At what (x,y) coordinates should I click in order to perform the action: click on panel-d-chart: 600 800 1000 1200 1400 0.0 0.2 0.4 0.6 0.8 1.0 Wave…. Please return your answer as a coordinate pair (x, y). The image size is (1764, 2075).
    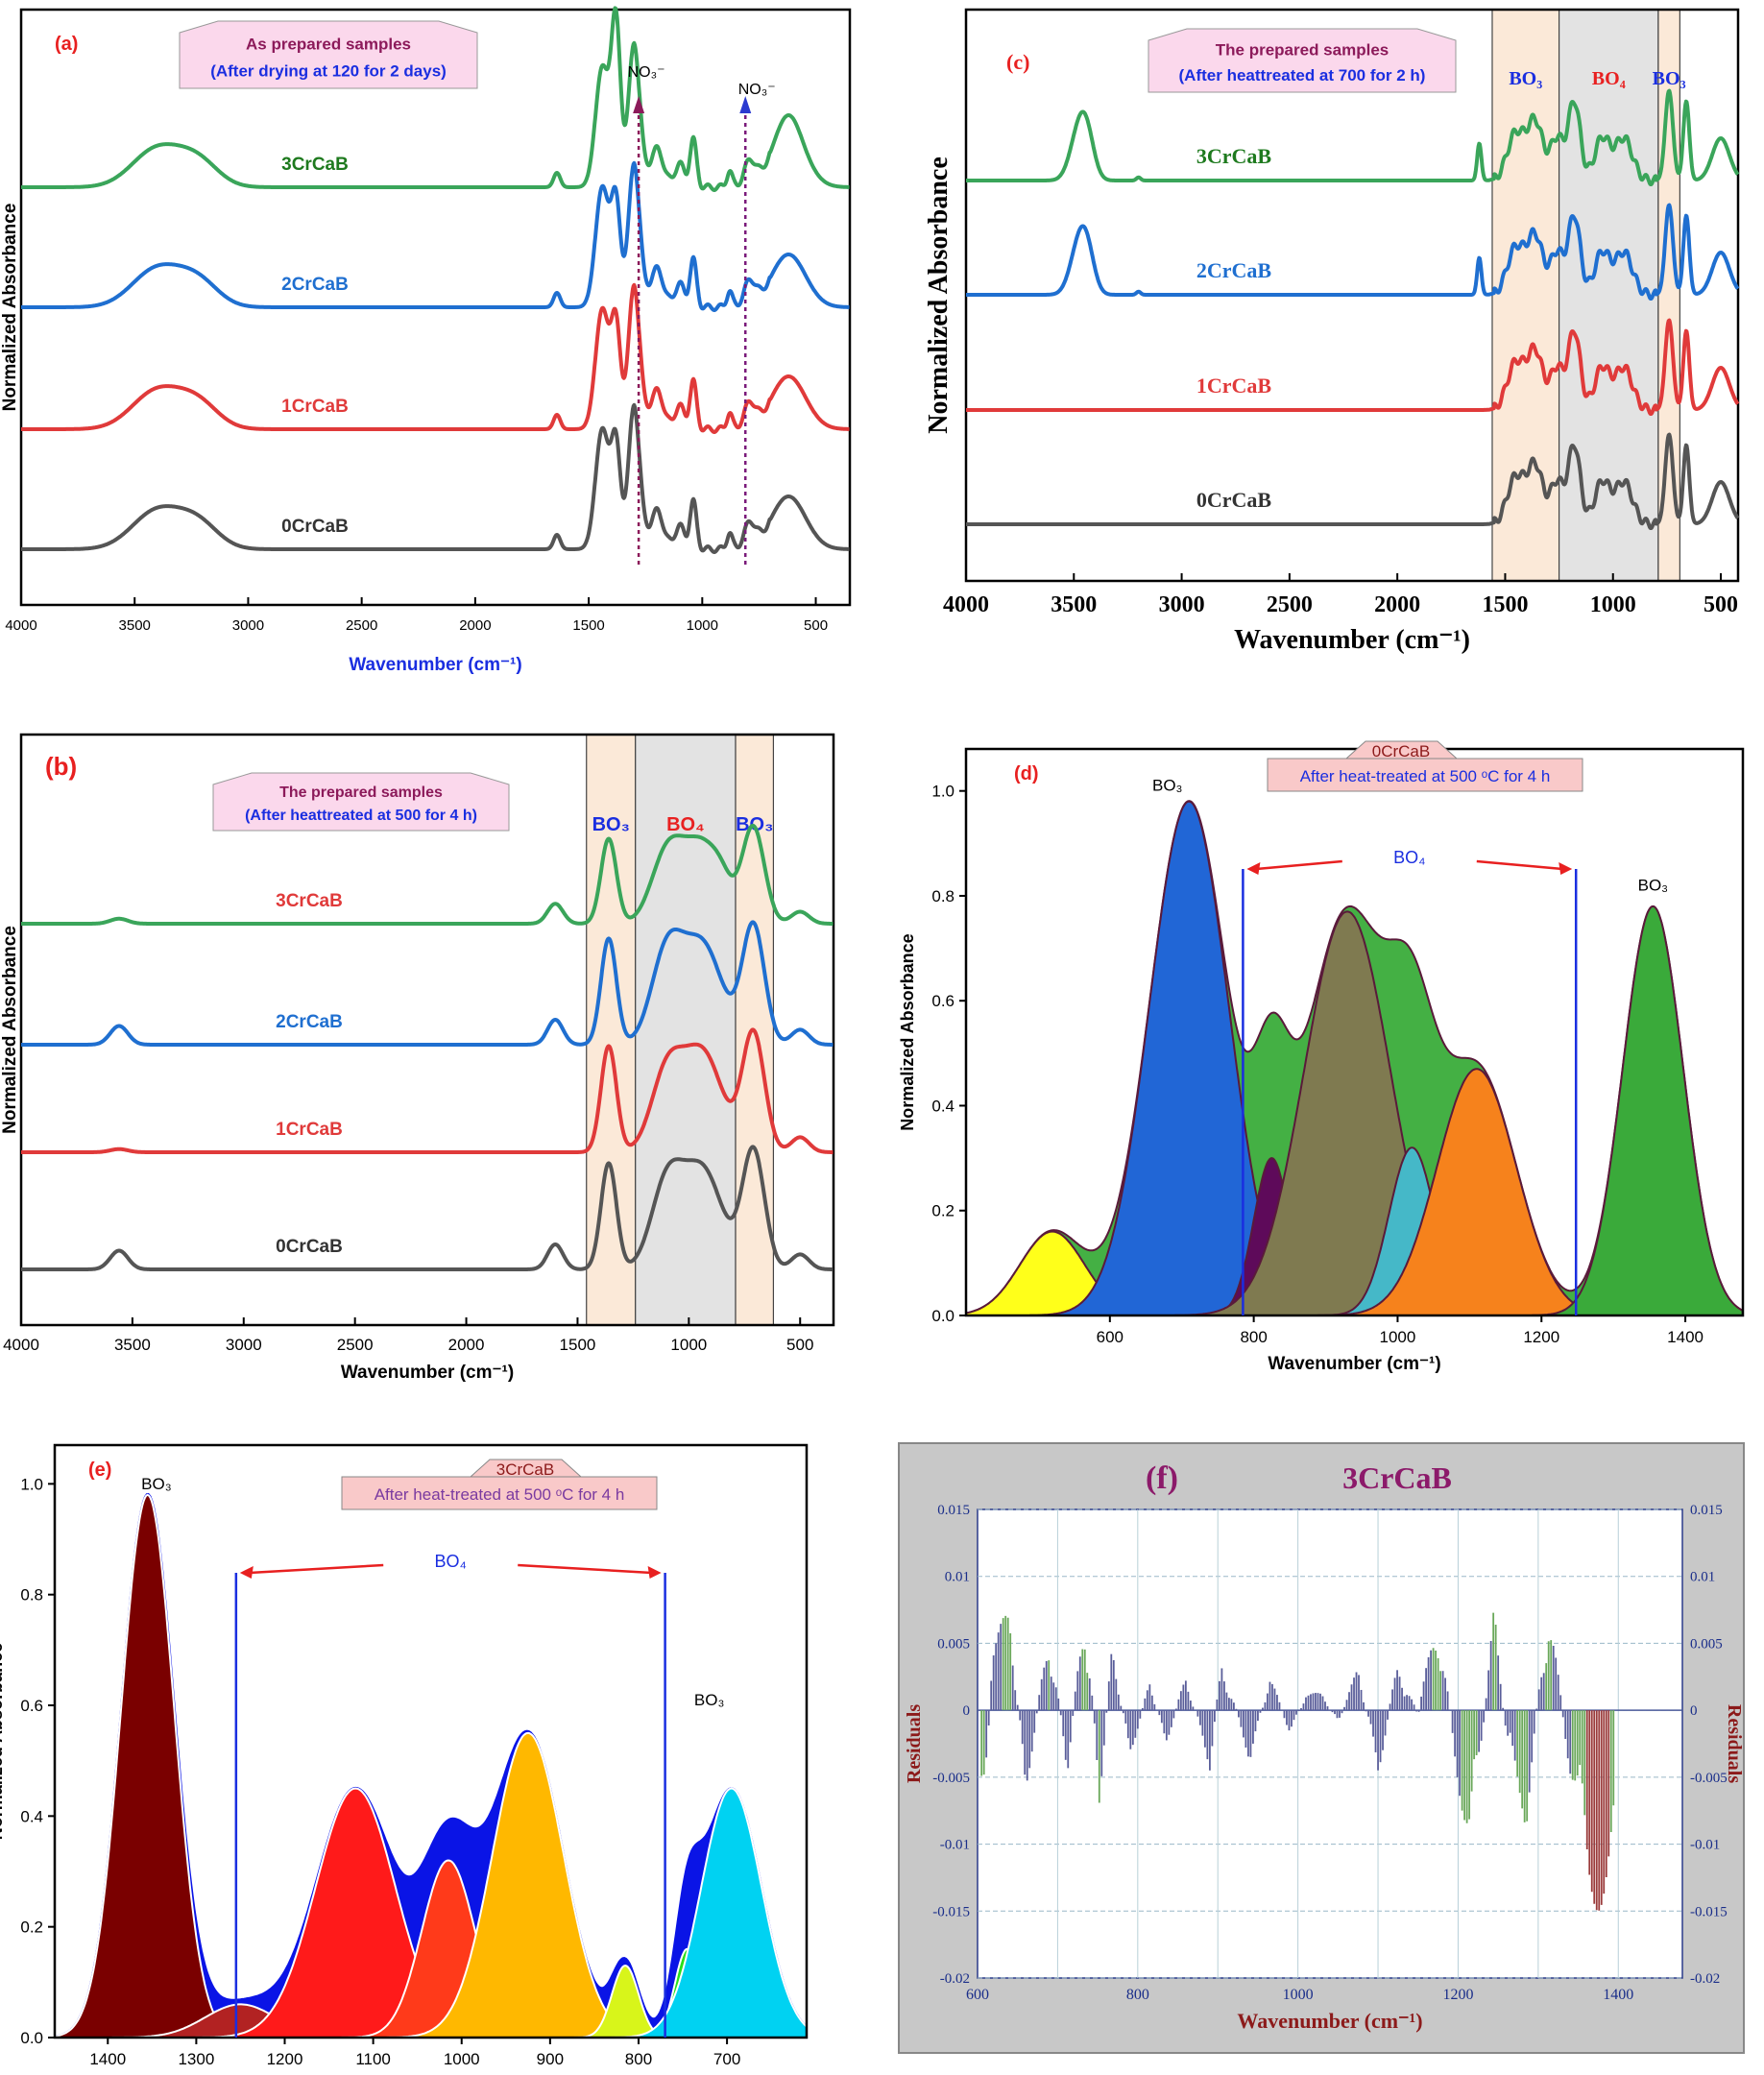
    Looking at the image, I should click on (1321, 1057).